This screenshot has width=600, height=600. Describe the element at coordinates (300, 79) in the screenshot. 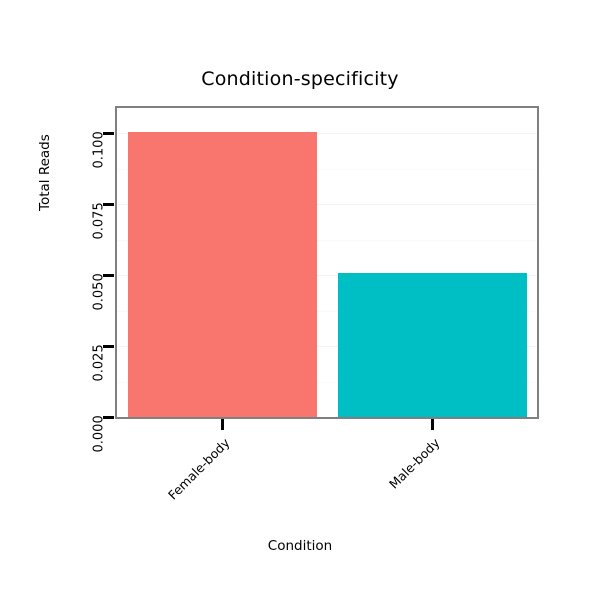

I see `chart-title: Condition-specificity` at that location.